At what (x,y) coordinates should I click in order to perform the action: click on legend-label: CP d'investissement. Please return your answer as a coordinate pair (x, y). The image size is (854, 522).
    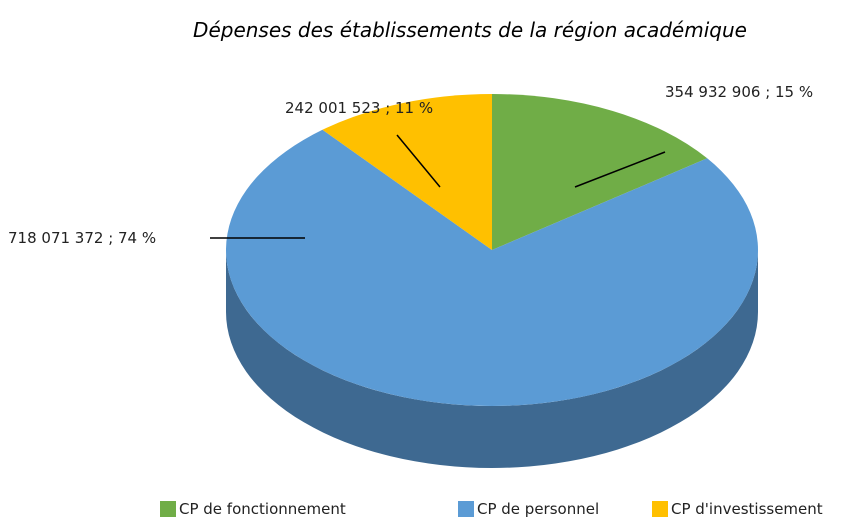
    Looking at the image, I should click on (747, 509).